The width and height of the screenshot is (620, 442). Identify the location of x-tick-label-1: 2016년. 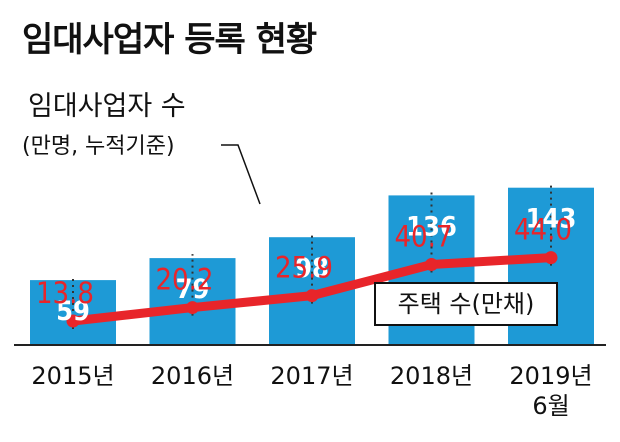
(192, 376).